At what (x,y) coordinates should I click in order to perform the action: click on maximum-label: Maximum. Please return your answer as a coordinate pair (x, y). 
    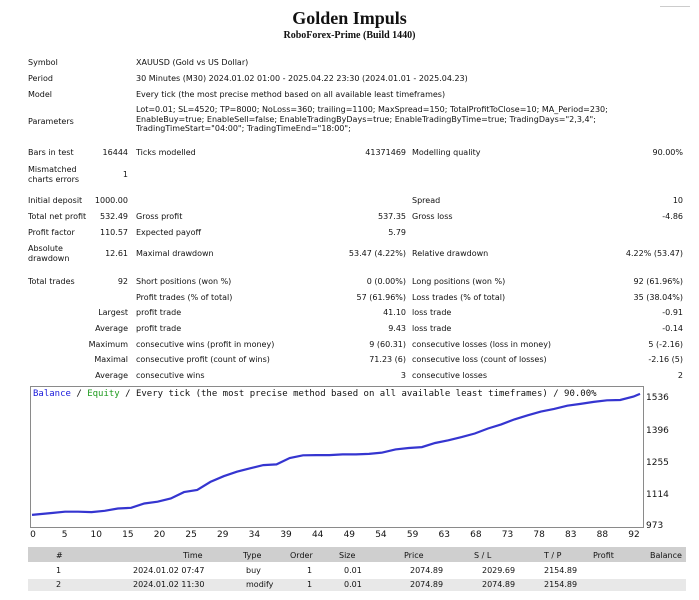
    Looking at the image, I should click on (108, 344).